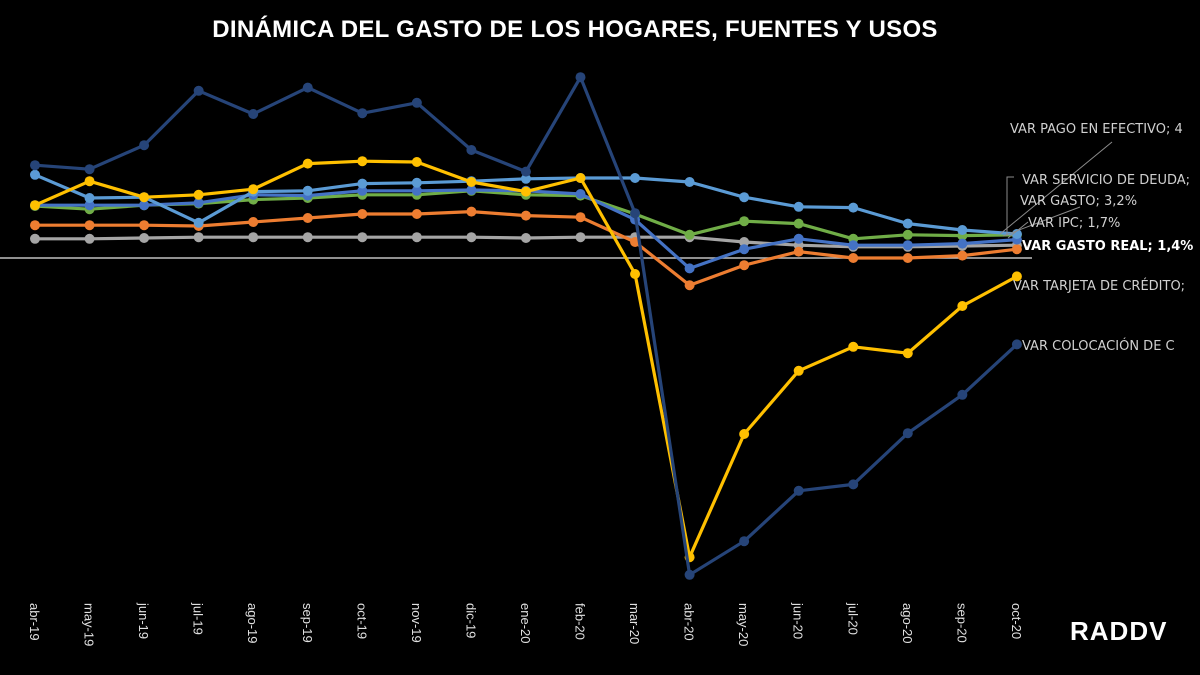 Image resolution: width=1200 pixels, height=675 pixels. I want to click on x-tick-label: ago-19, so click(252, 623).